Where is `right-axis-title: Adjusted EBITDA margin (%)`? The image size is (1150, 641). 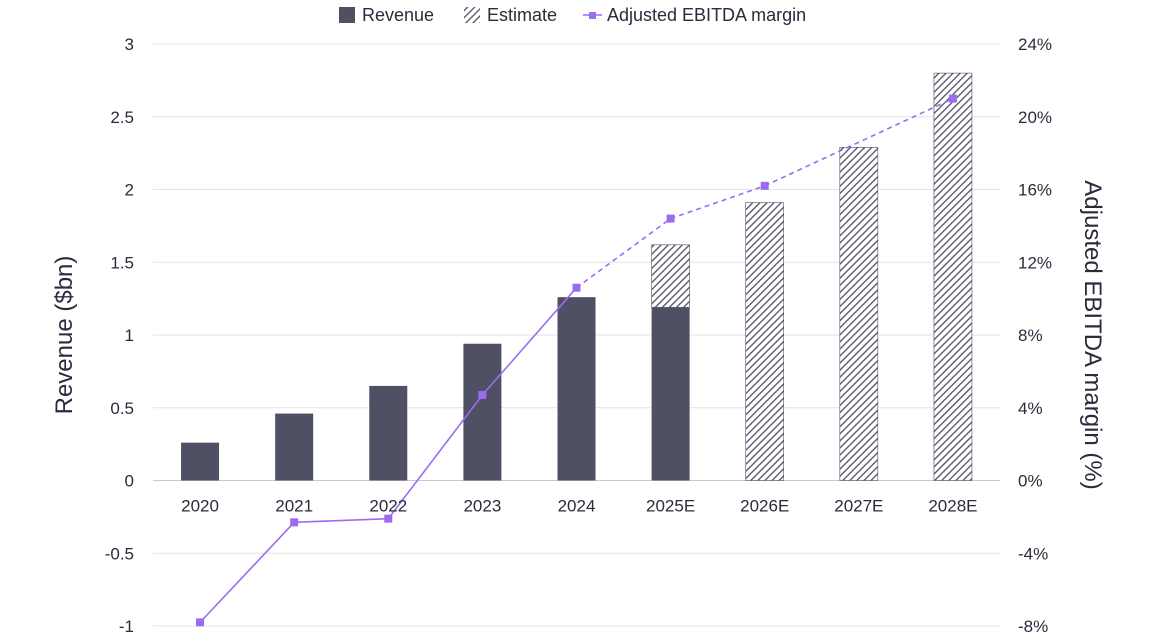
right-axis-title: Adjusted EBITDA margin (%) is located at coordinates (1092, 334).